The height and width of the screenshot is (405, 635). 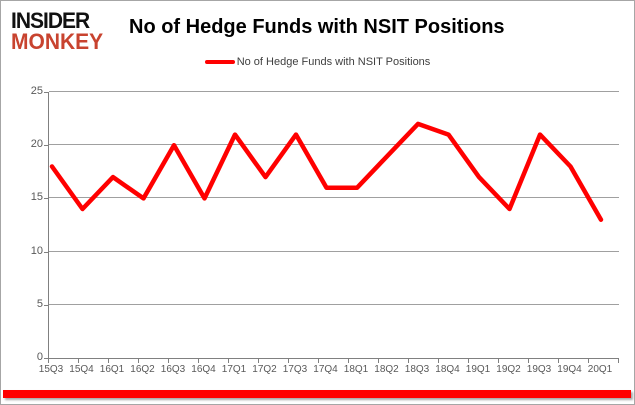 I want to click on x-axis-label-20Q1: 20Q1, so click(x=600, y=369).